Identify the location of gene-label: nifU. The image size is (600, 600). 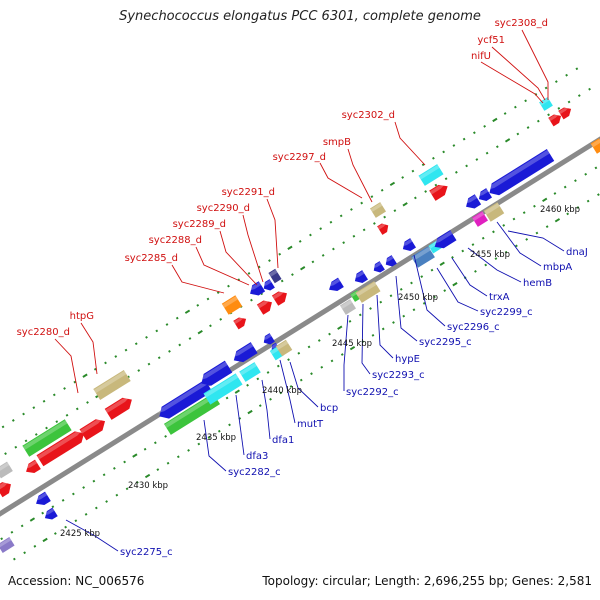
(481, 56).